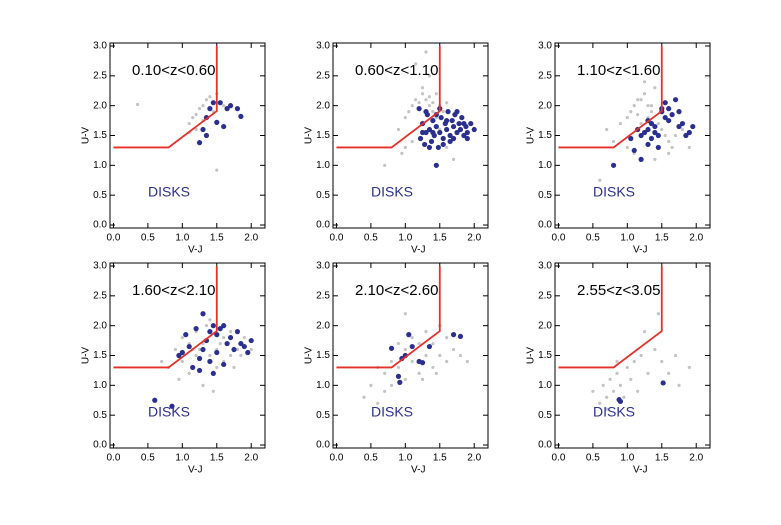 The image size is (781, 525). I want to click on y-tick-label: 2.5, so click(100, 295).